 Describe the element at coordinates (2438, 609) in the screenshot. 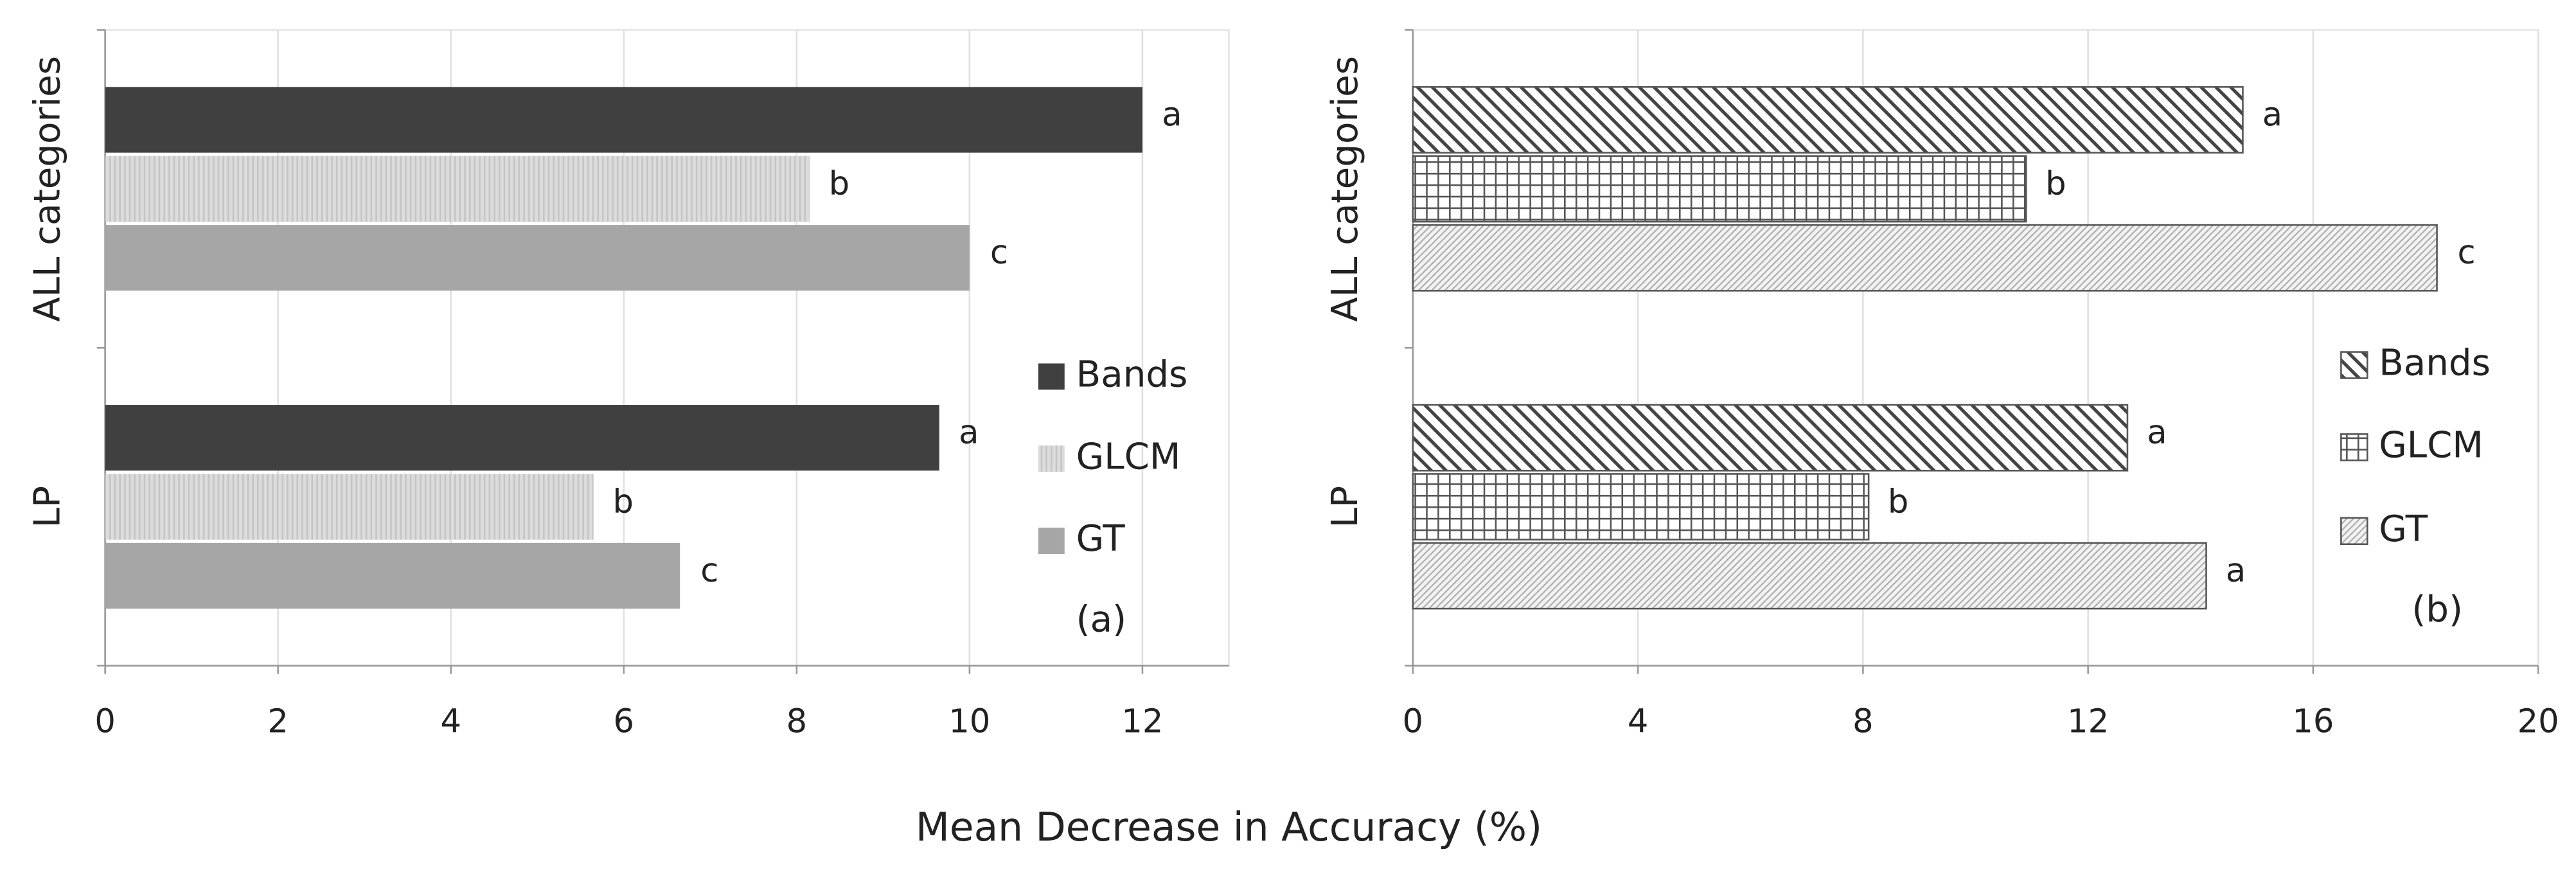

I see `panel-label: (b)` at that location.